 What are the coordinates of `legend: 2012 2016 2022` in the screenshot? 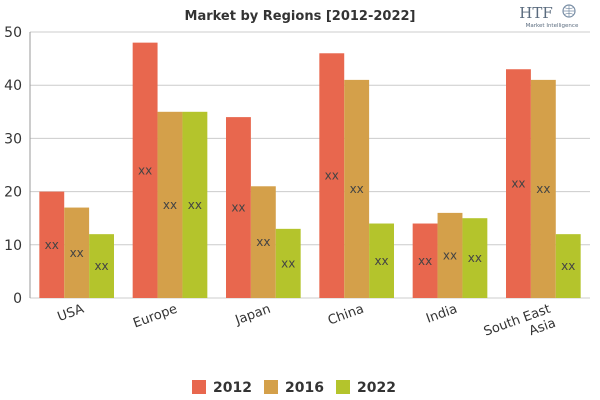 It's located at (294, 388).